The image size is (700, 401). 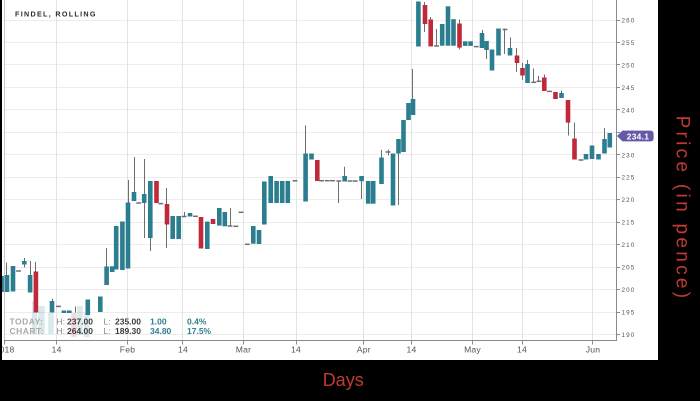 What do you see at coordinates (127, 349) in the screenshot?
I see `svg-text: Feb` at bounding box center [127, 349].